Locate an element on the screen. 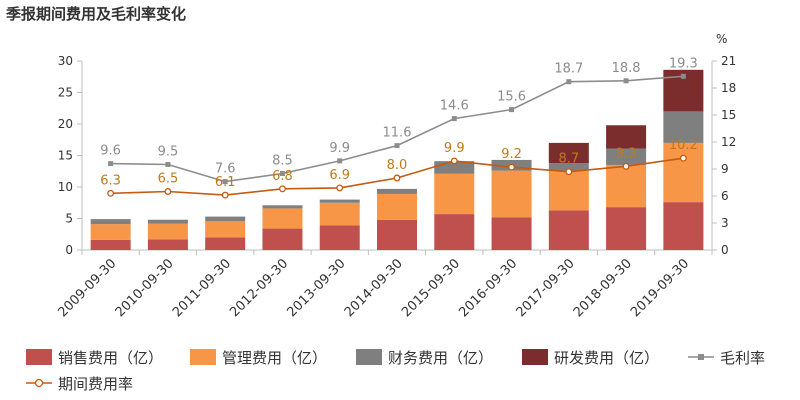 The image size is (800, 400). x-tick-label: 2019-09-30 is located at coordinates (660, 288).